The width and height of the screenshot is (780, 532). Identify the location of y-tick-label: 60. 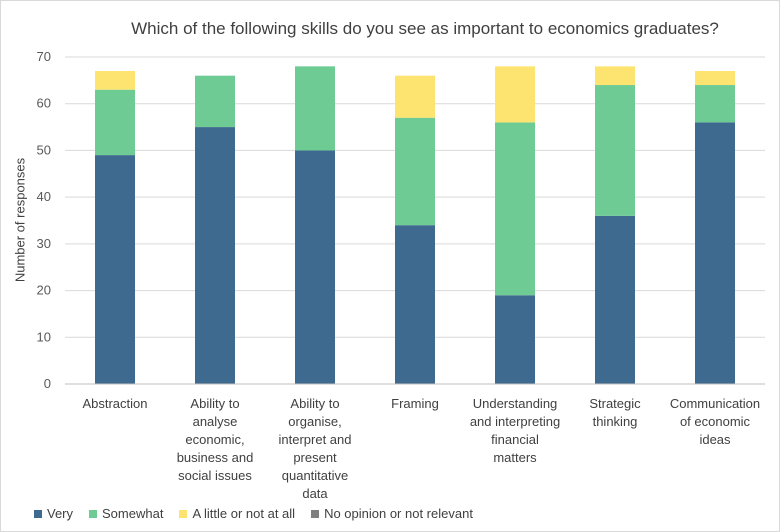
(44, 103).